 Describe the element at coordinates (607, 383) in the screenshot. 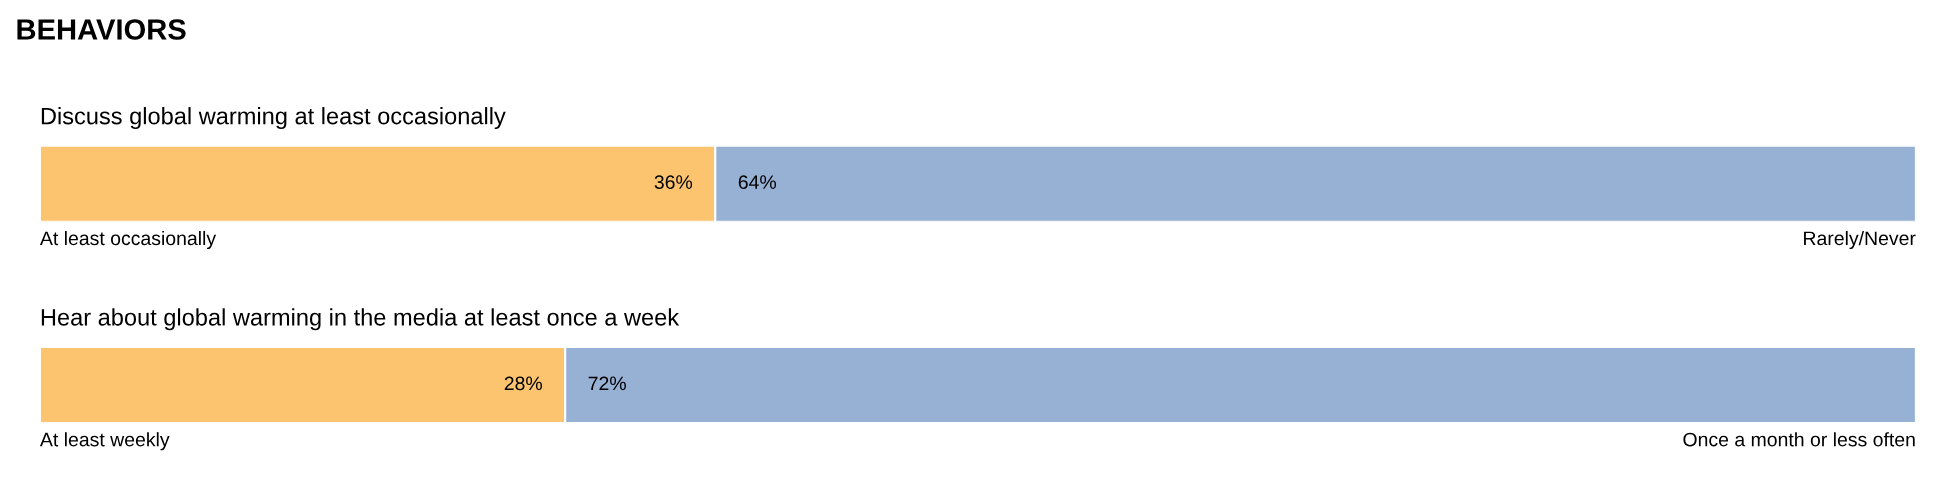

I see `data-label: 72%` at that location.